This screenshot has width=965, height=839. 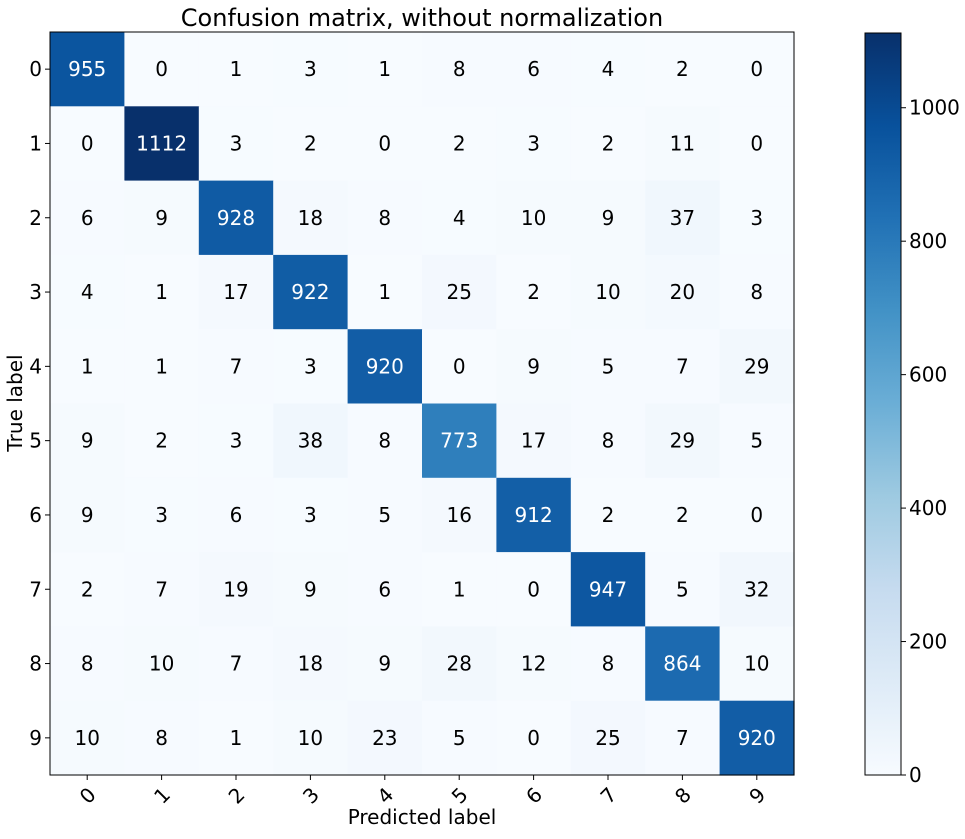 What do you see at coordinates (237, 796) in the screenshot?
I see `x-tick-label: 2` at bounding box center [237, 796].